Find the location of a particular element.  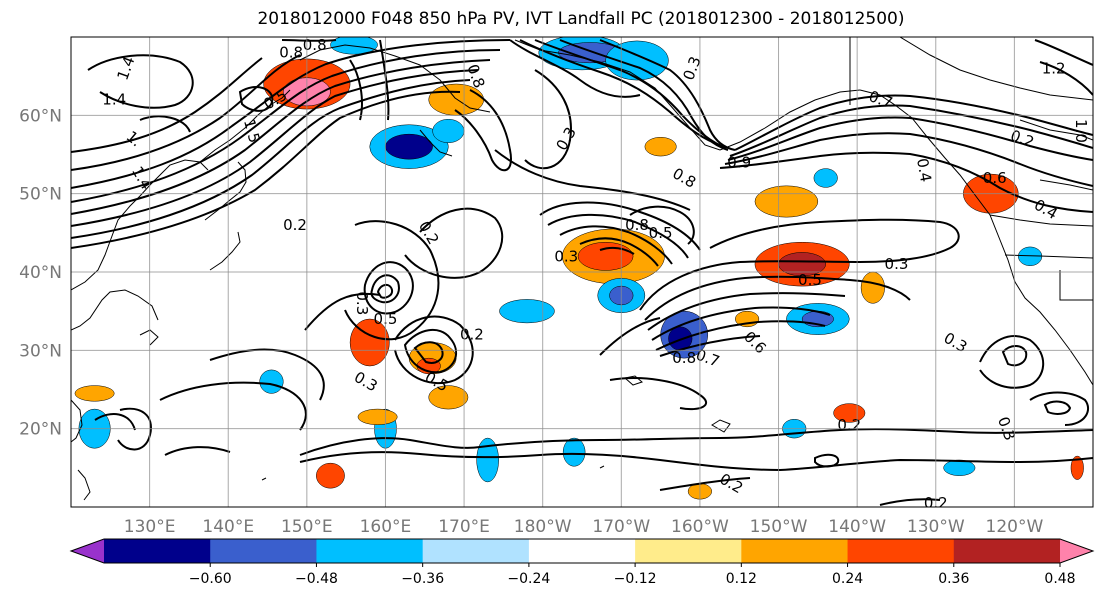

longitude-tick-label: 150°W is located at coordinates (779, 527).